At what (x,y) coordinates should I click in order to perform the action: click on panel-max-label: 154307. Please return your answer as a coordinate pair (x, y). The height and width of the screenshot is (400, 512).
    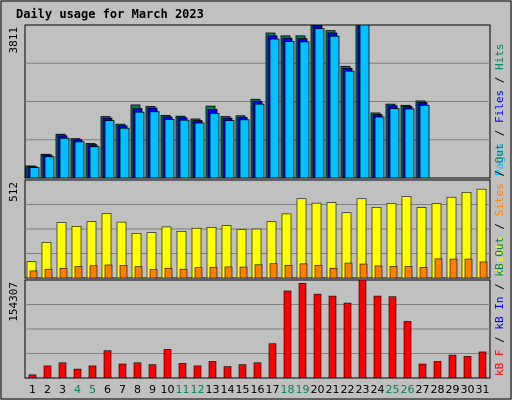
    Looking at the image, I should click on (13, 302).